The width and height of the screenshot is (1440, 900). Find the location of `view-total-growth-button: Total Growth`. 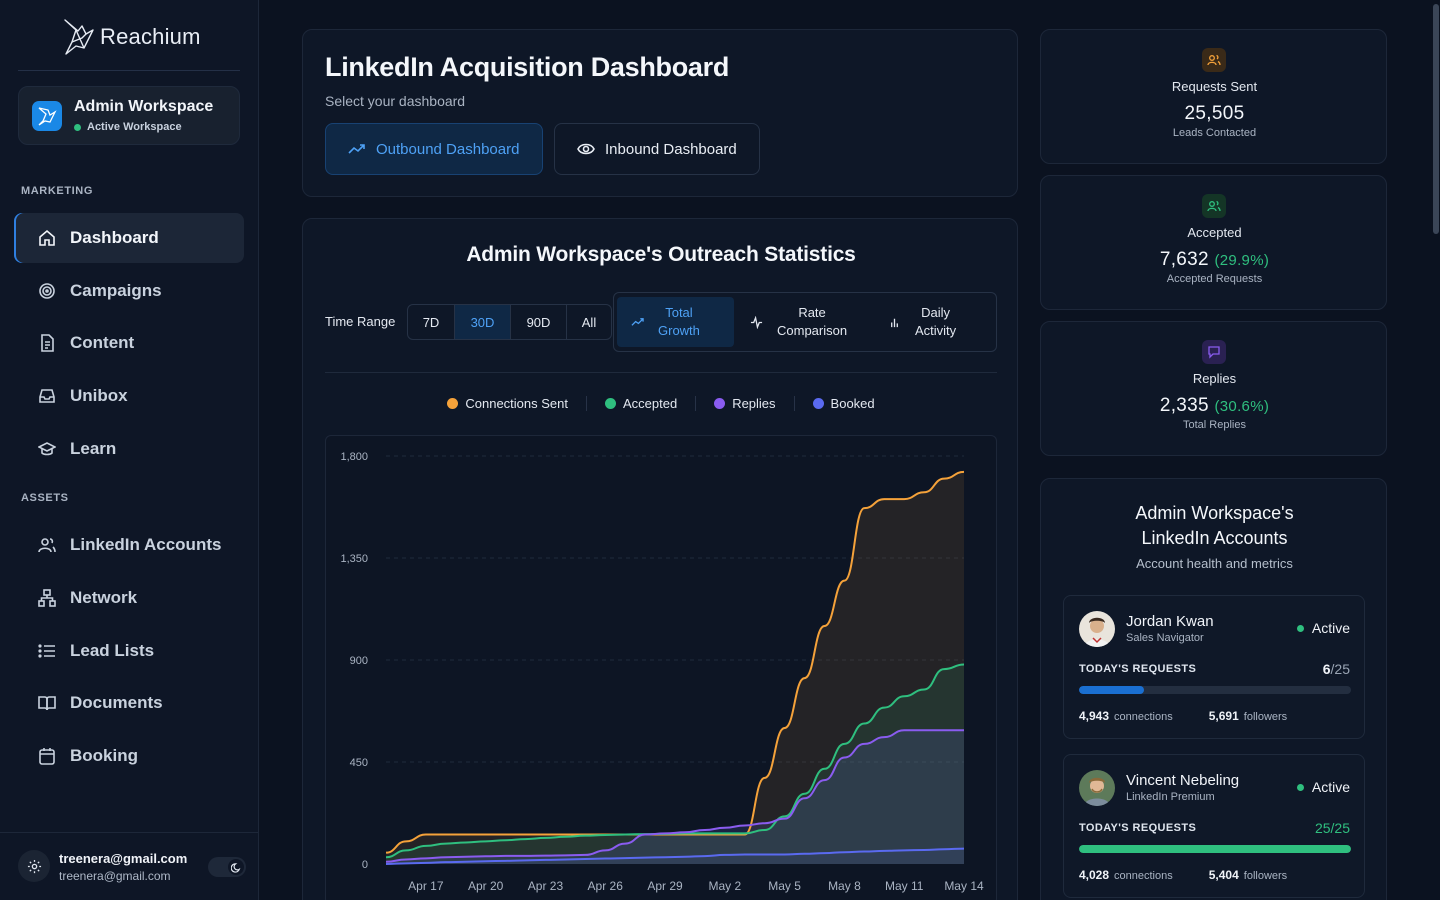

view-total-growth-button: Total Growth is located at coordinates (675, 322).